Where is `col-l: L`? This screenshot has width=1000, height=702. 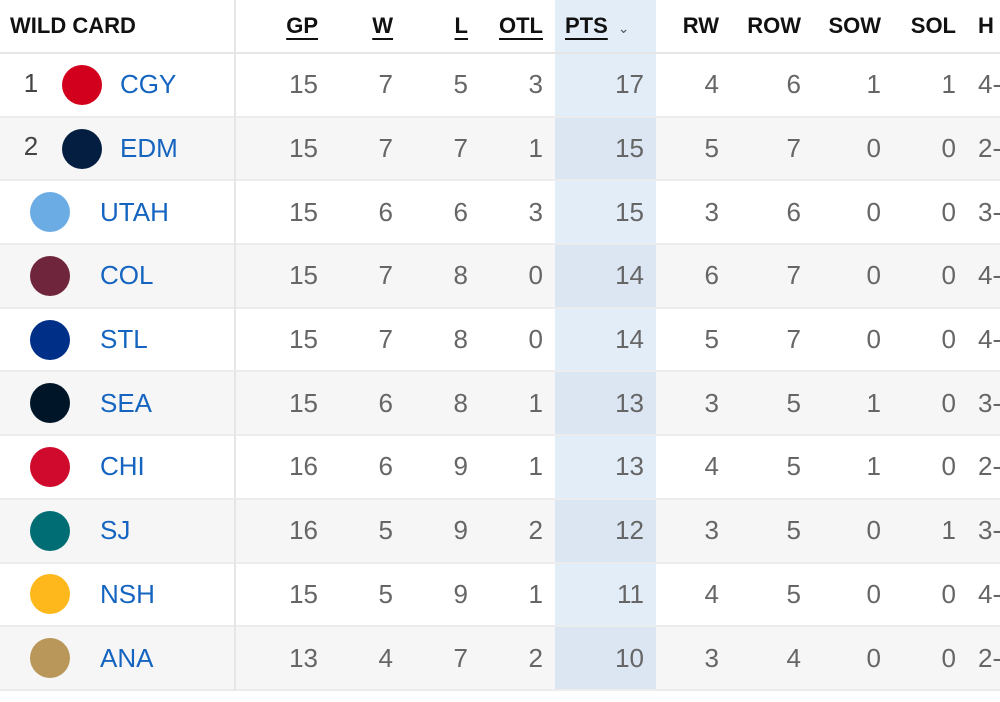 col-l: L is located at coordinates (442, 27).